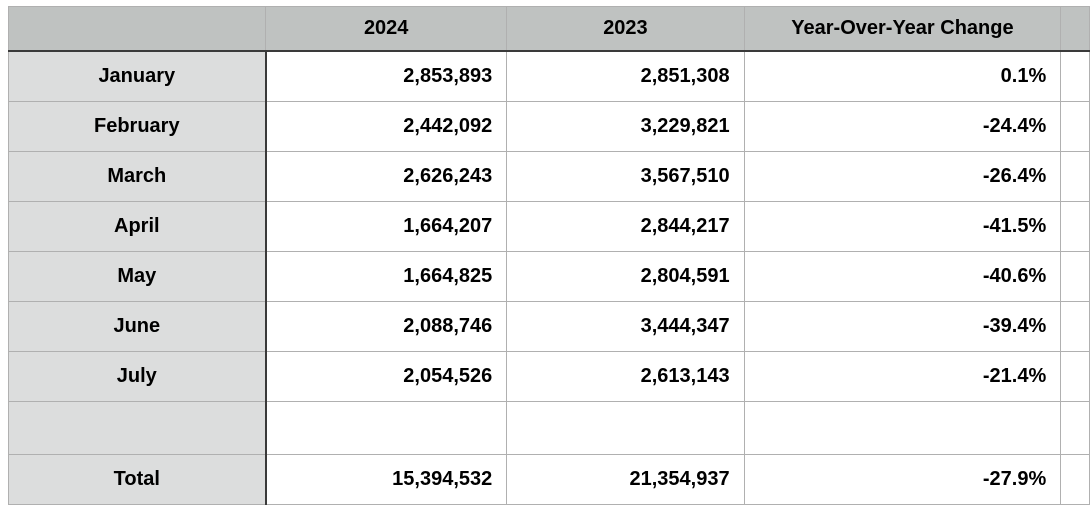 This screenshot has width=1090, height=512. I want to click on yoy-change-cell: -21.4%, so click(902, 376).